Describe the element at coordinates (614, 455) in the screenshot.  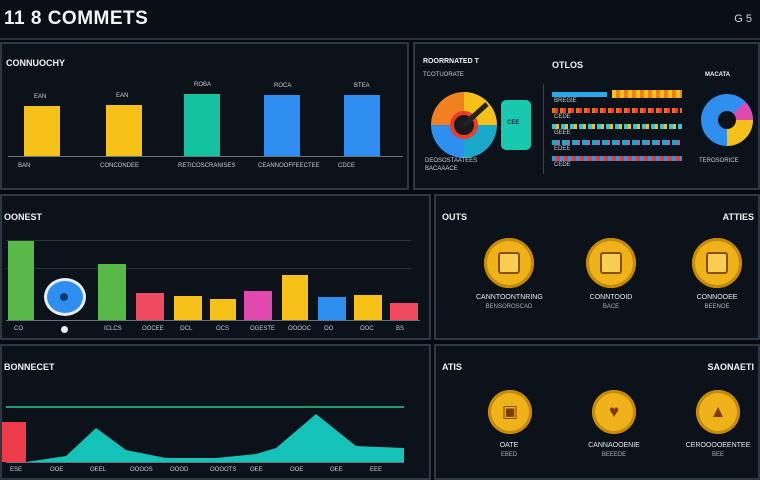
I see `badge-5-sub: BEEEDE` at that location.